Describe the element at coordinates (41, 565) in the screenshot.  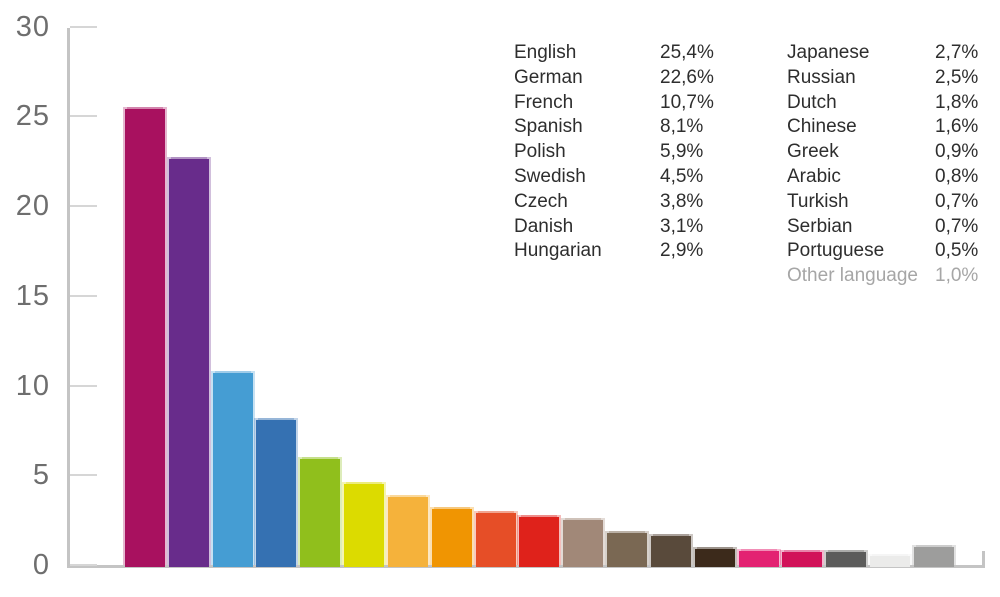
I see `y-axis-label: 0` at that location.